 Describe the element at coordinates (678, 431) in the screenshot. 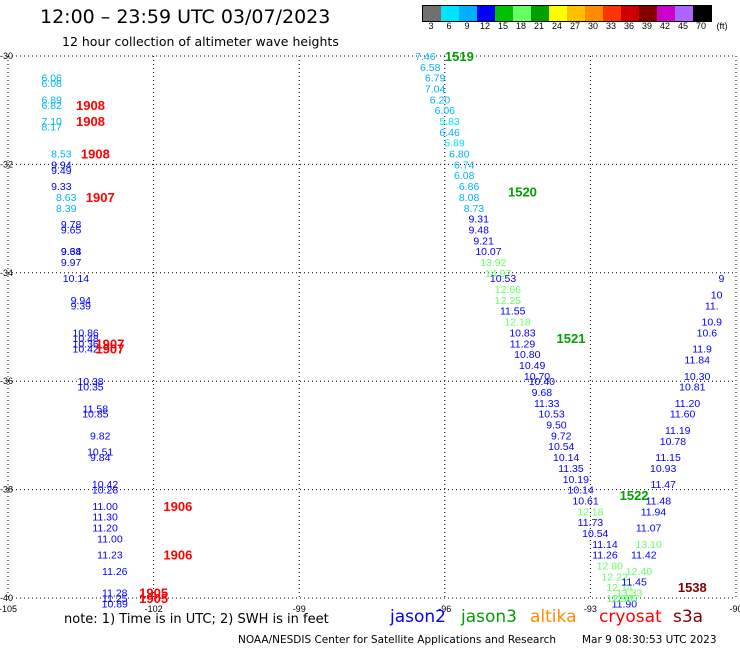

I see `wave-height-label: 11.19` at that location.